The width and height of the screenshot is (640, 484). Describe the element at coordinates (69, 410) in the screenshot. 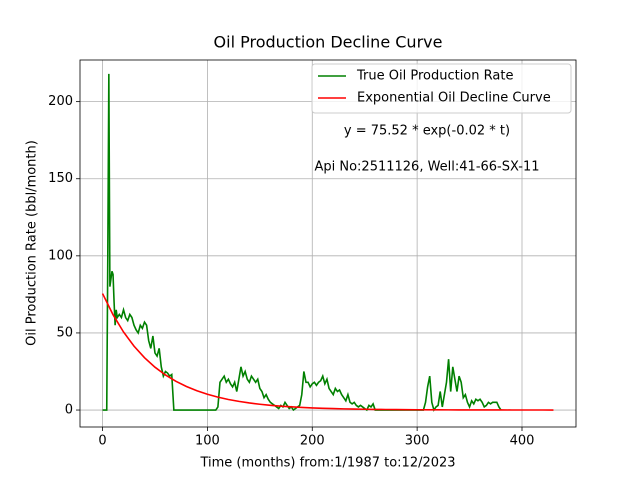

I see `y-tick-label: 0` at that location.